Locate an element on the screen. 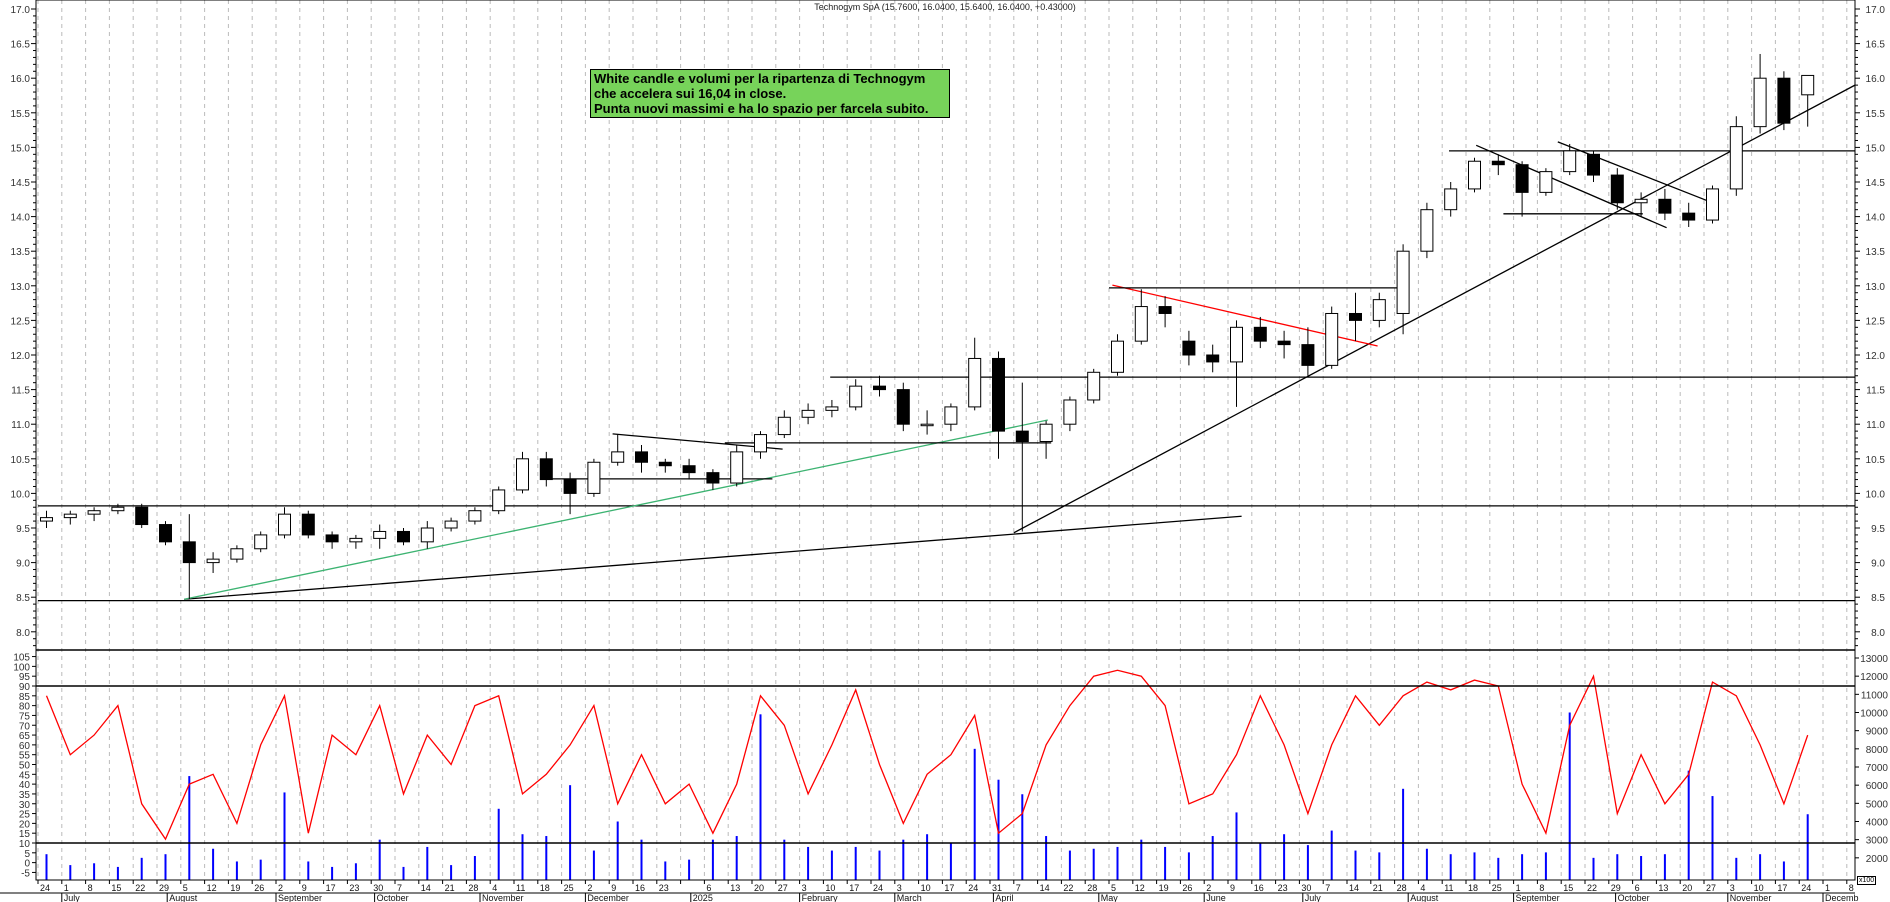 The image size is (1890, 902). volume-tick-label: 9000 is located at coordinates (1877, 732).